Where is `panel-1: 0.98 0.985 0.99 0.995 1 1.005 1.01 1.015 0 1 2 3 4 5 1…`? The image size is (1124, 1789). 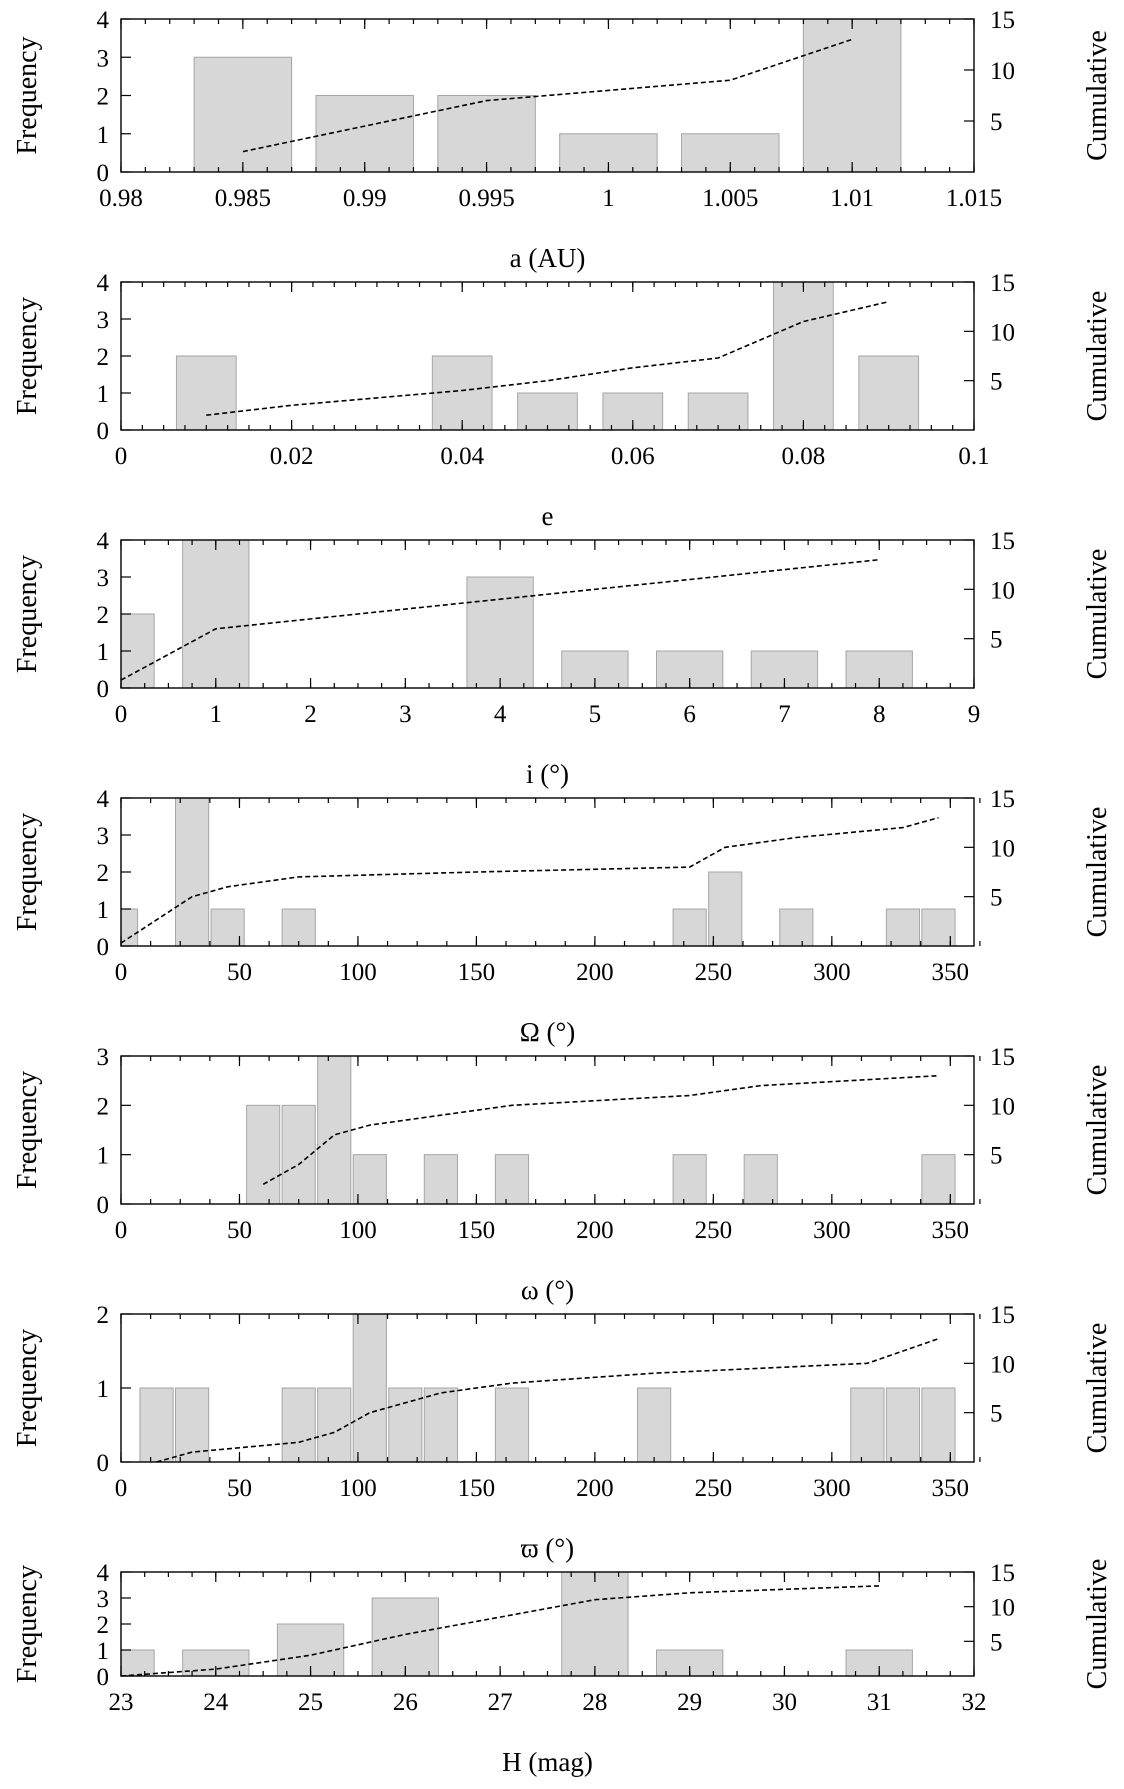
panel-1: 0.98 0.985 0.99 0.995 1 1.005 1.01 1.015 0 1 2 3 4 5 1… is located at coordinates (562, 140).